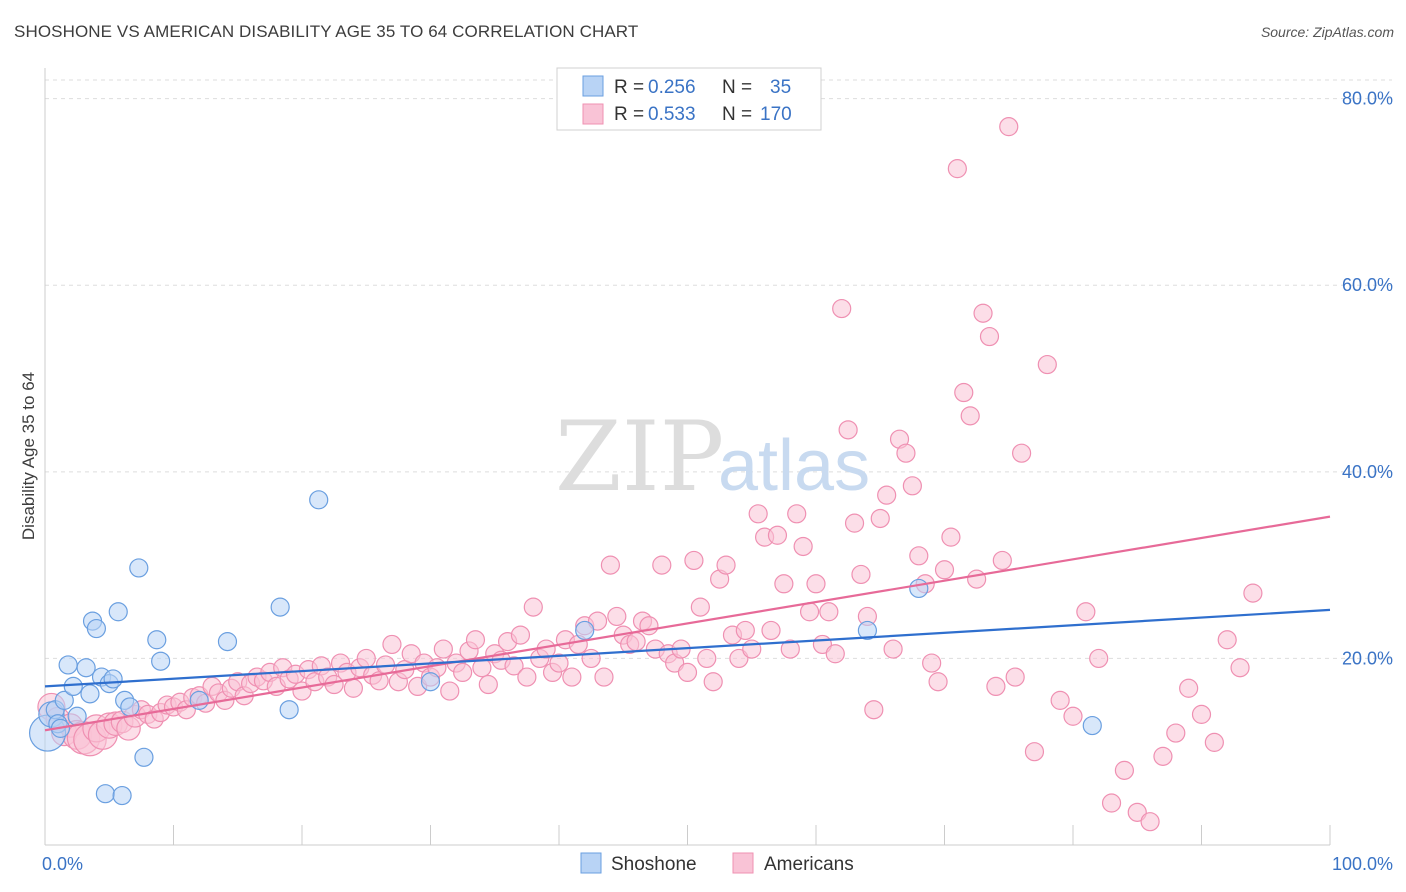 The width and height of the screenshot is (1406, 892). I want to click on watermark: ZIP atlas, so click(712, 457).